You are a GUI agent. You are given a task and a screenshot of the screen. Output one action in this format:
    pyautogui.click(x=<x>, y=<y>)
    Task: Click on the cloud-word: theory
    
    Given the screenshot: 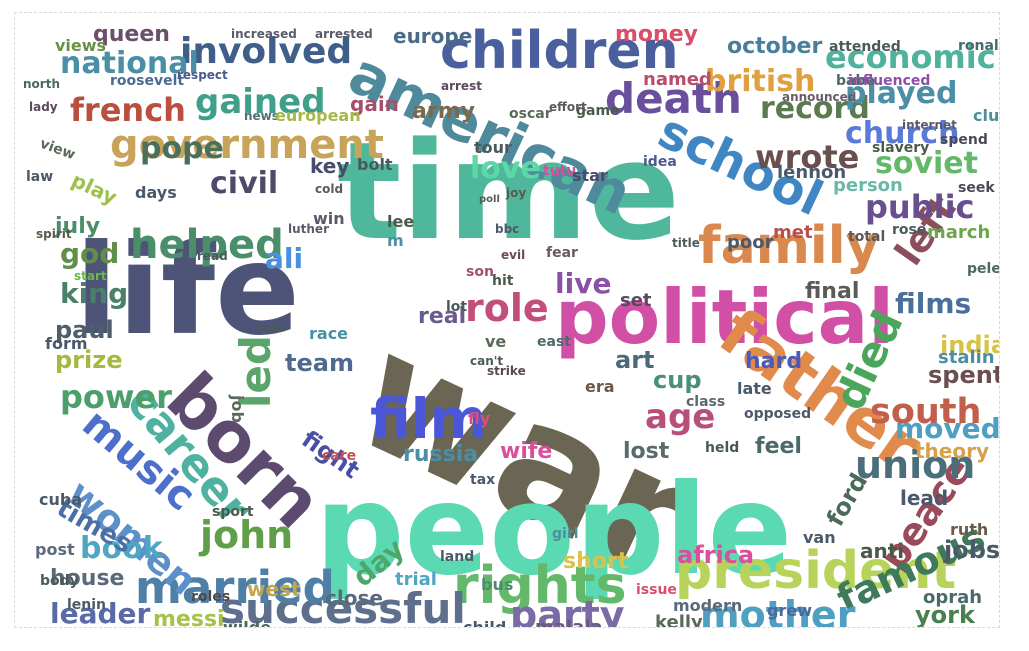 What is the action you would take?
    pyautogui.click(x=952, y=451)
    